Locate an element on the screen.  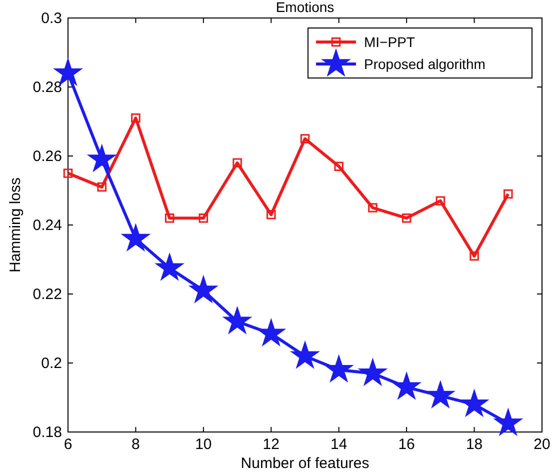
x-tick-label: 10 is located at coordinates (203, 444).